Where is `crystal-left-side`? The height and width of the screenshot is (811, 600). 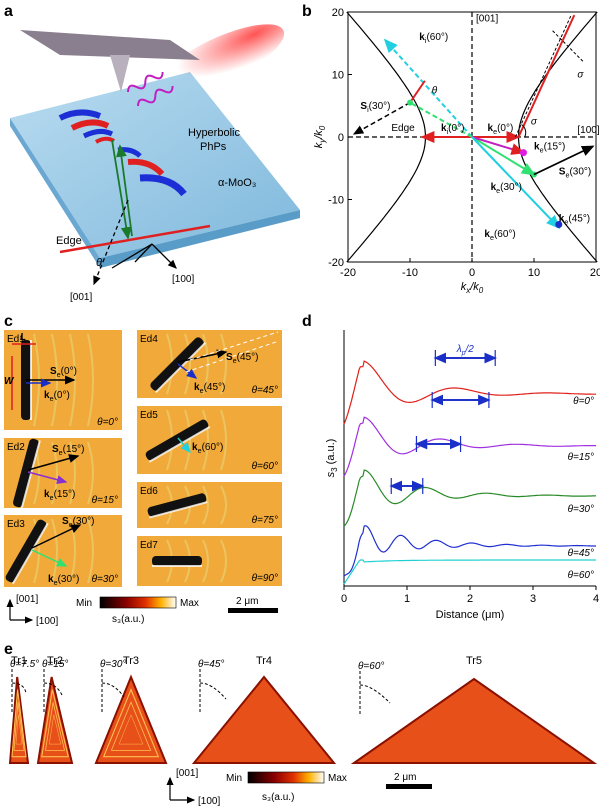 crystal-left-side is located at coordinates (55, 193).